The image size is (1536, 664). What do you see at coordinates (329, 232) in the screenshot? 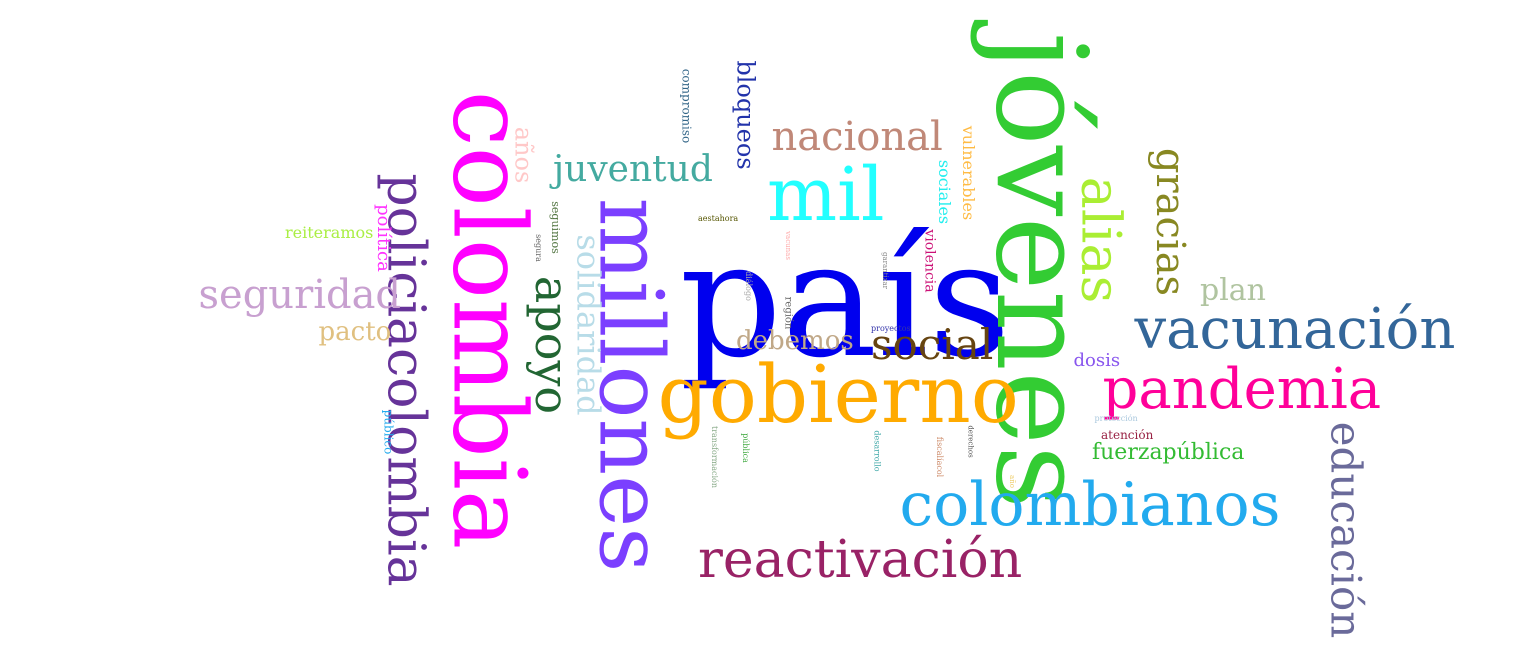
I see `cloud-word: reiteramos` at bounding box center [329, 232].